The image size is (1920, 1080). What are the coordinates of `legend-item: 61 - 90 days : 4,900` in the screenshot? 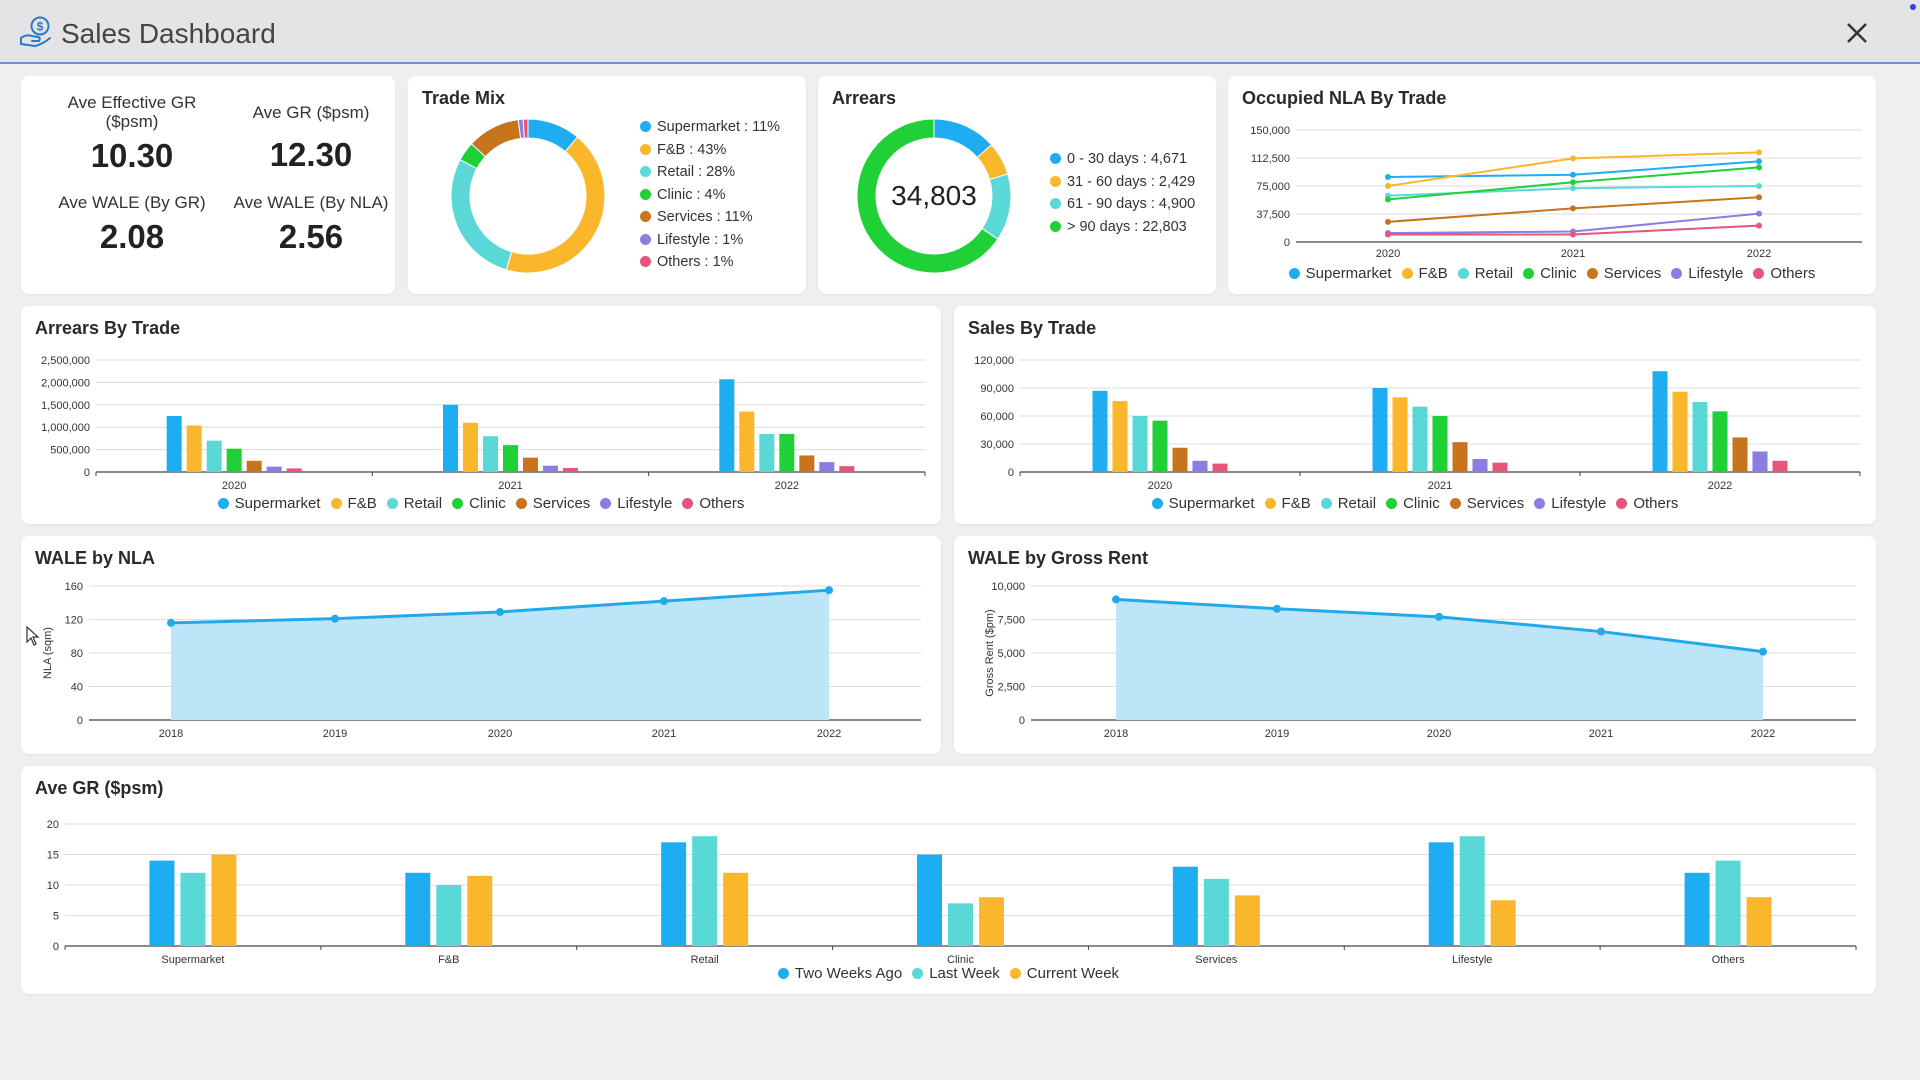 It's located at (1122, 207).